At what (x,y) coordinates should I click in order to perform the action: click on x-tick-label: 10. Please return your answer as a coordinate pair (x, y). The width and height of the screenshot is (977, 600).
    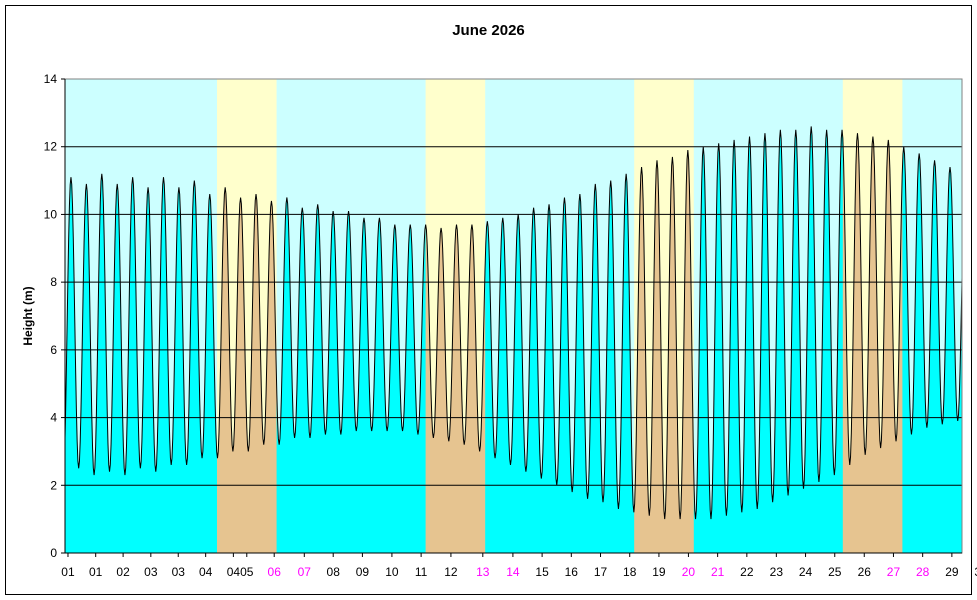
    Looking at the image, I should click on (392, 572).